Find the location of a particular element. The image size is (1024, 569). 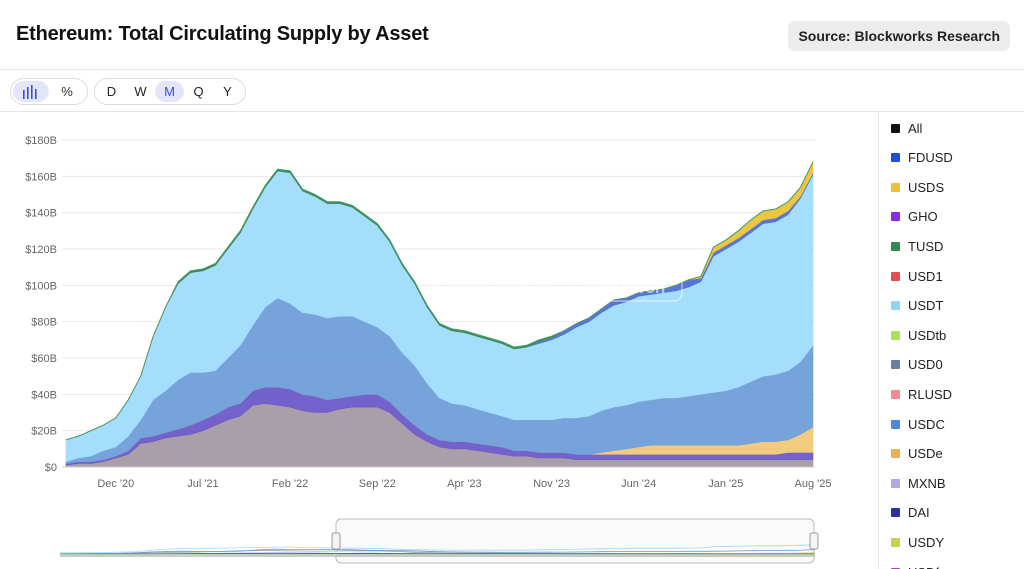

watermark-badge-text: Research is located at coordinates (627, 287).